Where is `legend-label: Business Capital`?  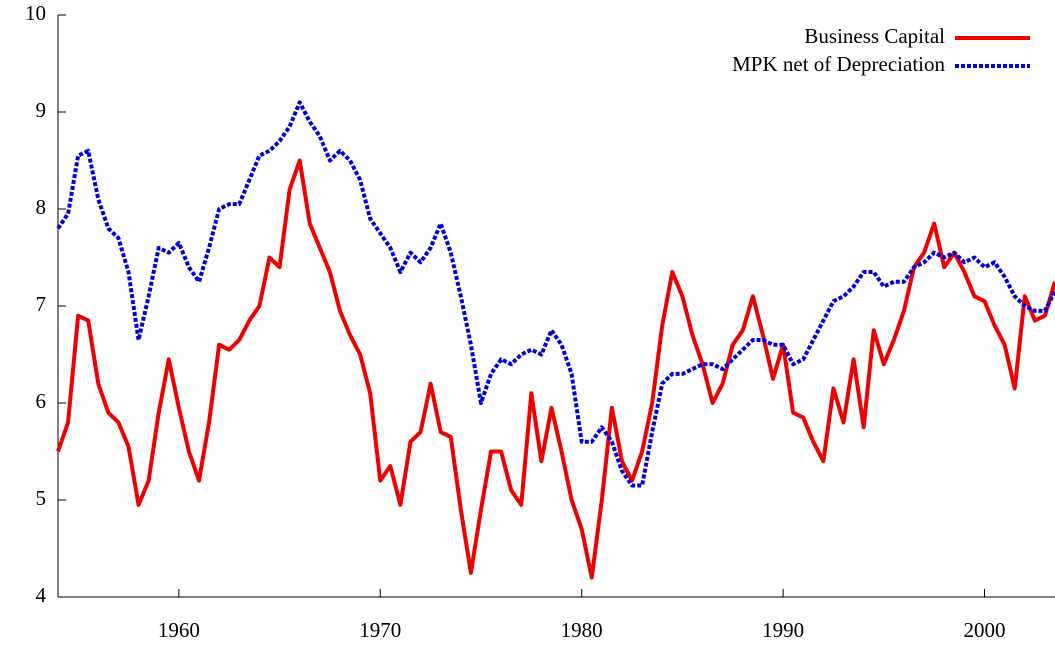
legend-label: Business Capital is located at coordinates (874, 36).